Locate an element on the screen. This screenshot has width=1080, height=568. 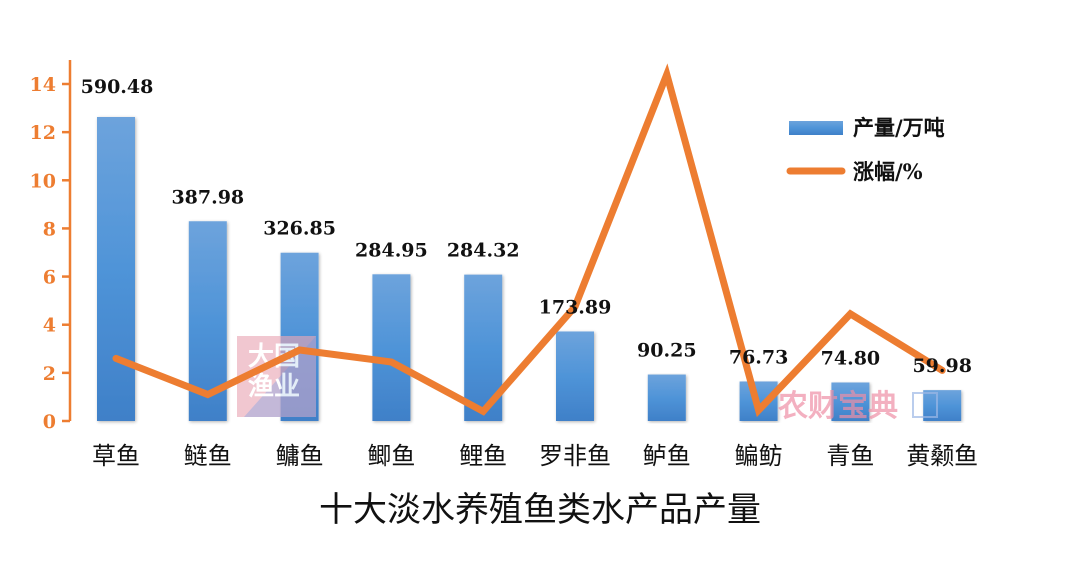
y-tick-label: 10 is located at coordinates (43, 181).